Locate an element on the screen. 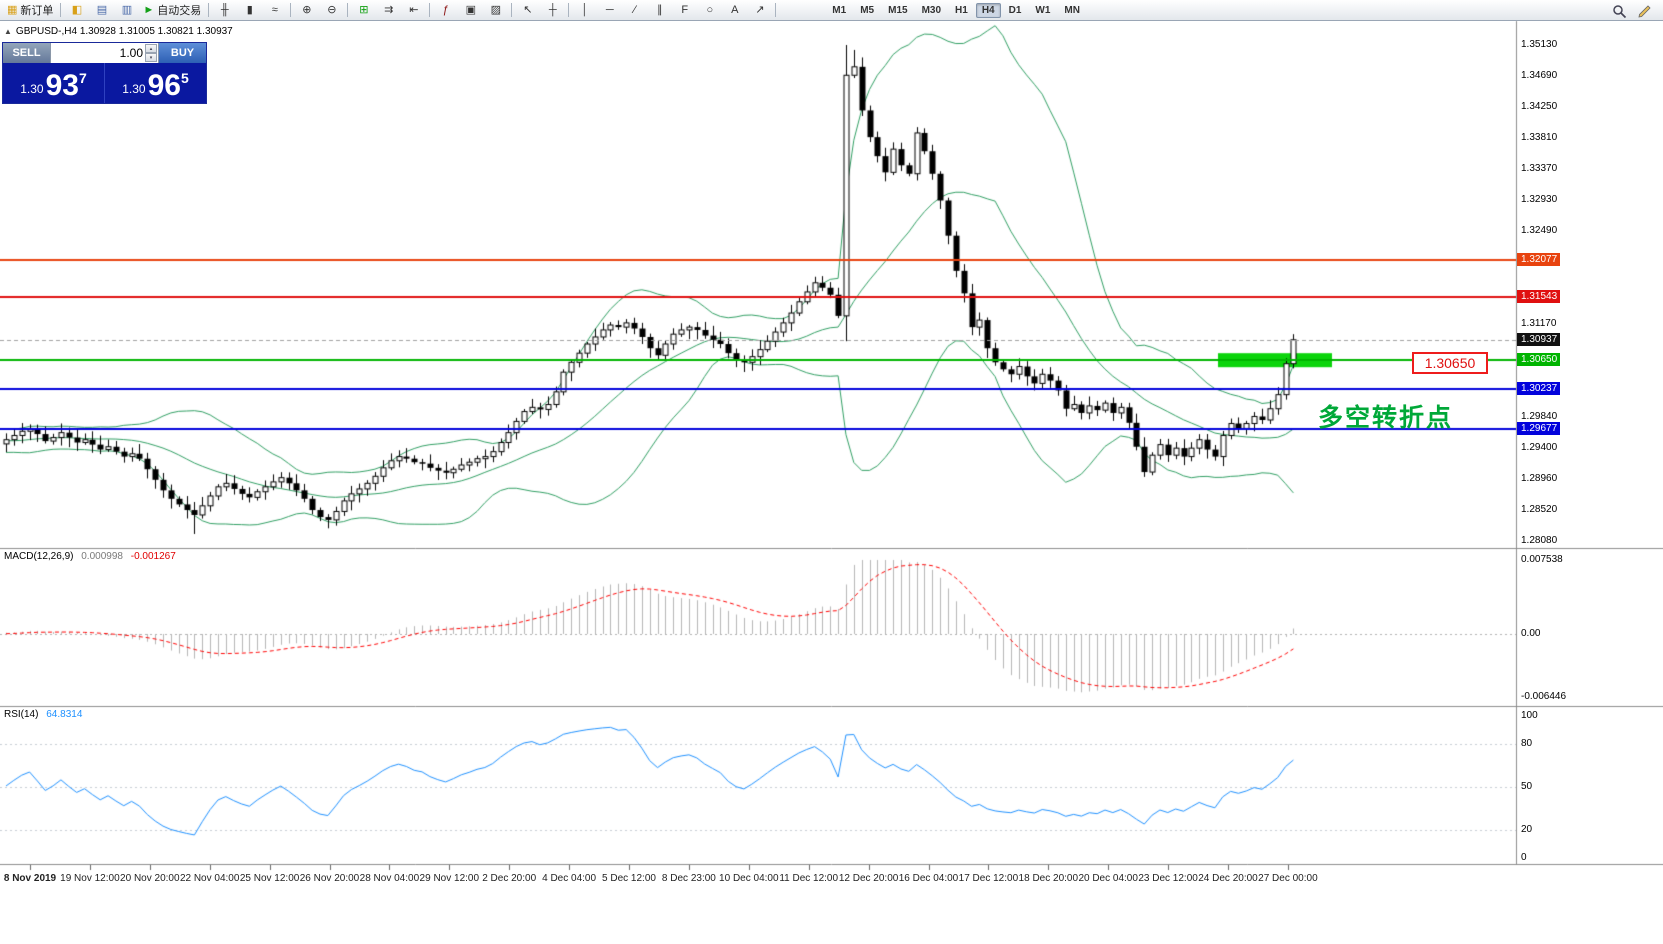 This screenshot has width=1663, height=944. timeframe-h4-button: H4 is located at coordinates (988, 10).